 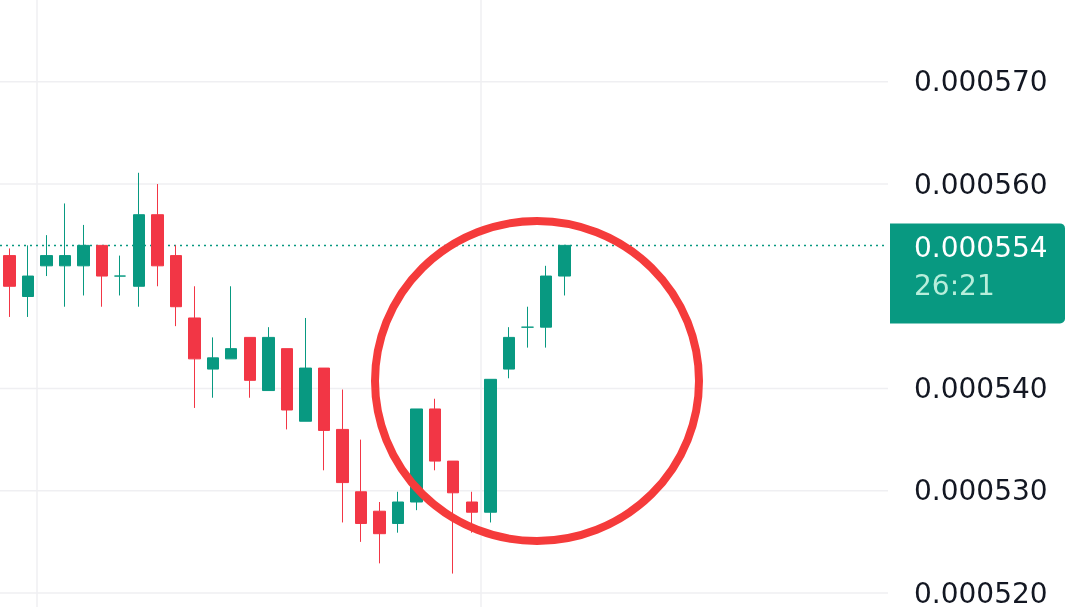 What do you see at coordinates (981, 491) in the screenshot?
I see `y-tick-label: 0.000530` at bounding box center [981, 491].